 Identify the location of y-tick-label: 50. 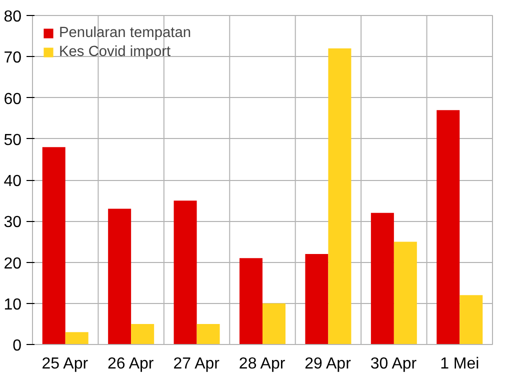
(13, 140).